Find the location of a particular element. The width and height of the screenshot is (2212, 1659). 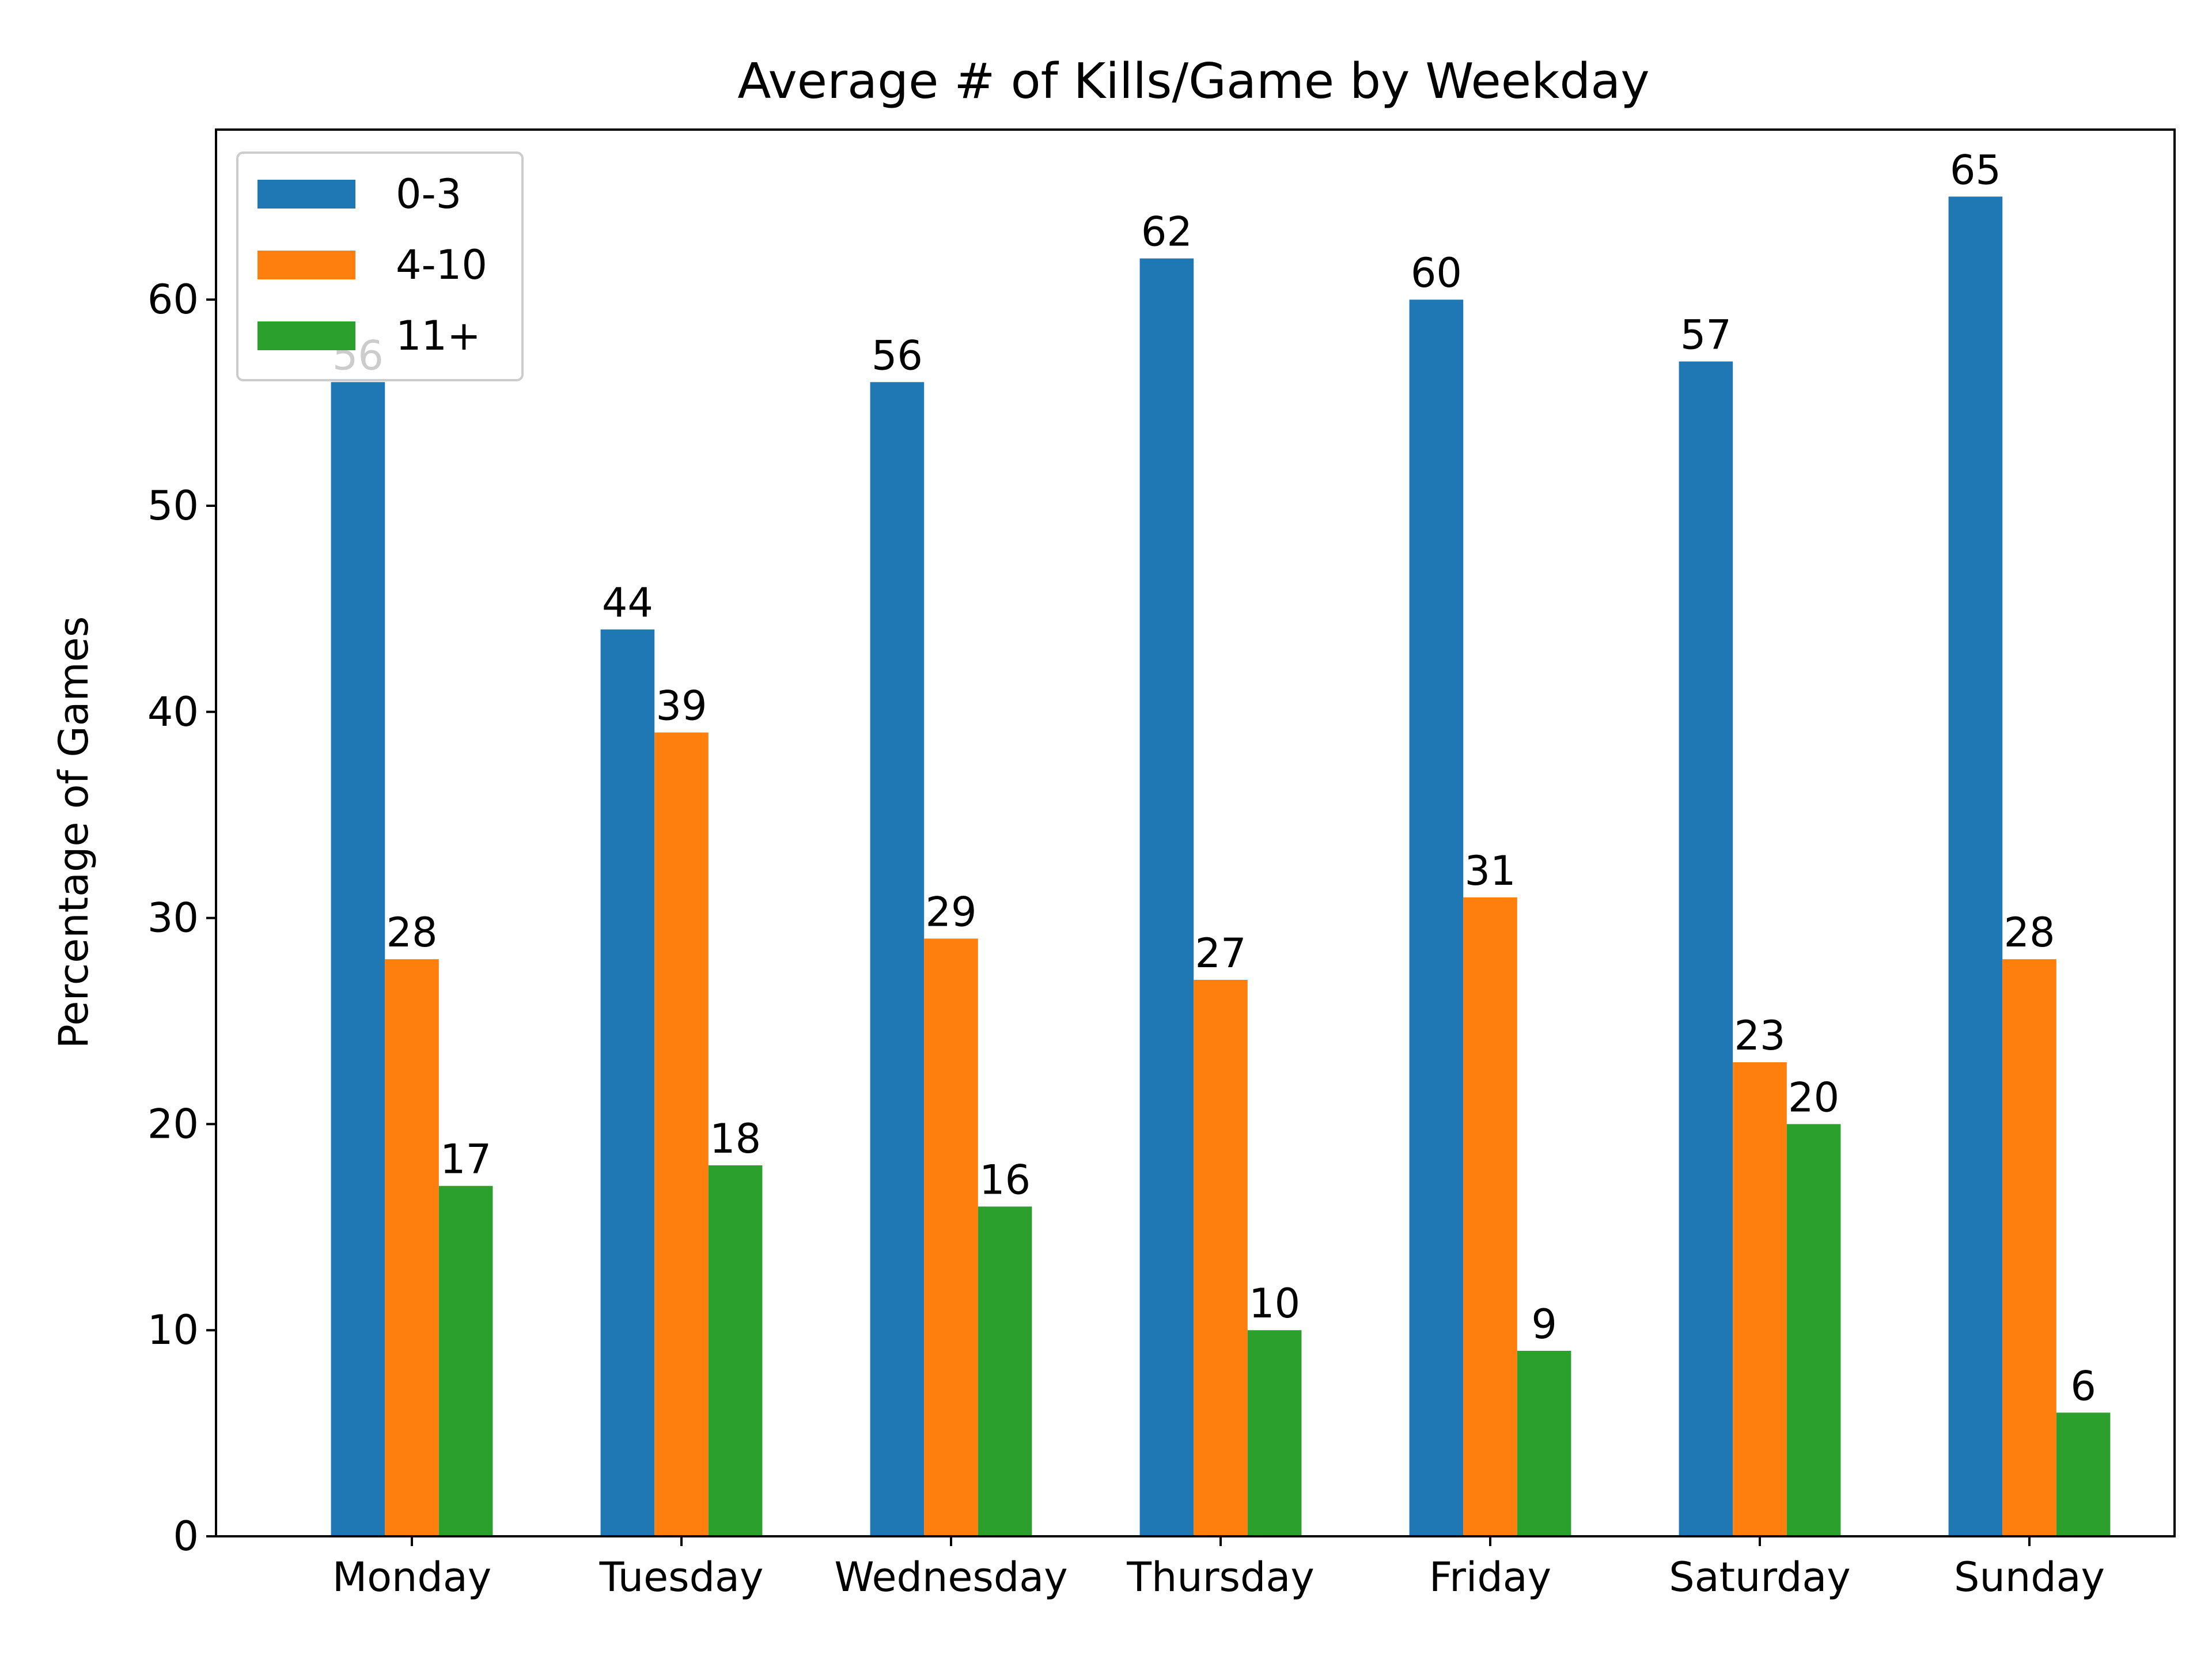

data-label: 27 is located at coordinates (1220, 953).